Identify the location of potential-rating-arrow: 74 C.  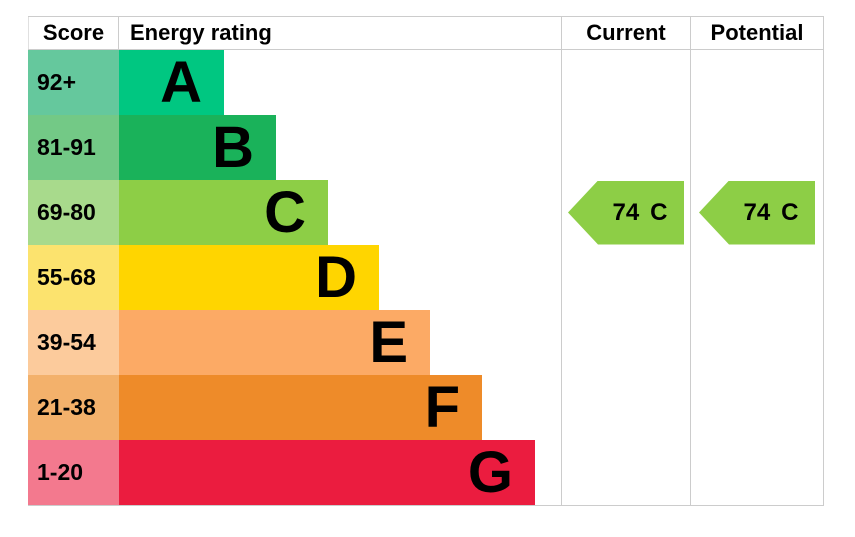
(757, 212).